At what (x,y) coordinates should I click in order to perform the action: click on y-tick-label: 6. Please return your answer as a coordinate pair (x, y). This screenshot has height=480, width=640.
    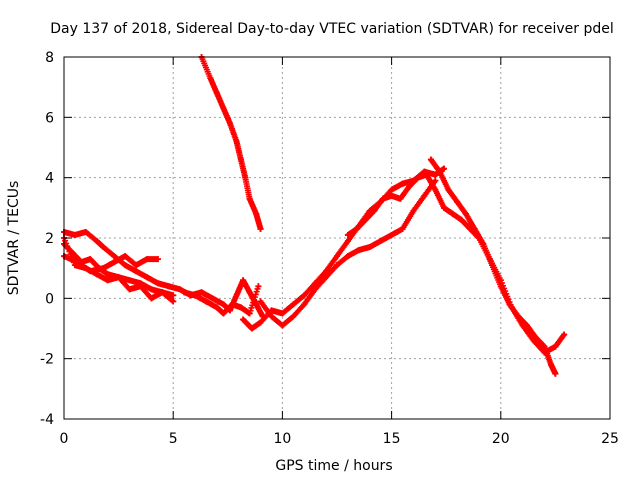
    Looking at the image, I should click on (49, 118).